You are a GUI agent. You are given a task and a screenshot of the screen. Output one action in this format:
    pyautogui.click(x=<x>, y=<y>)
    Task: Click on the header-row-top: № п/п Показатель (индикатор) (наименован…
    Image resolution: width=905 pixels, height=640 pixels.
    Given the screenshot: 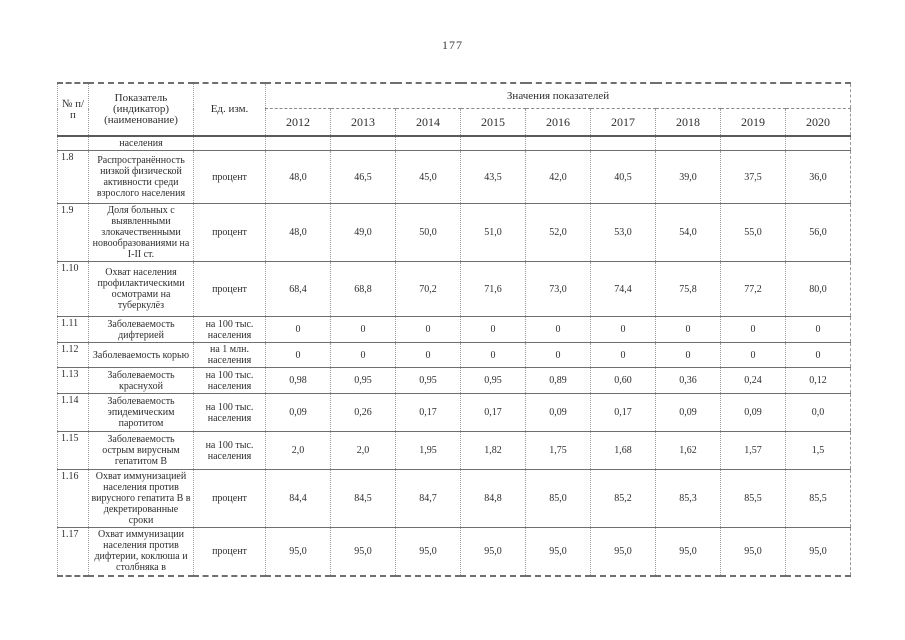 What is the action you would take?
    pyautogui.click(x=454, y=109)
    